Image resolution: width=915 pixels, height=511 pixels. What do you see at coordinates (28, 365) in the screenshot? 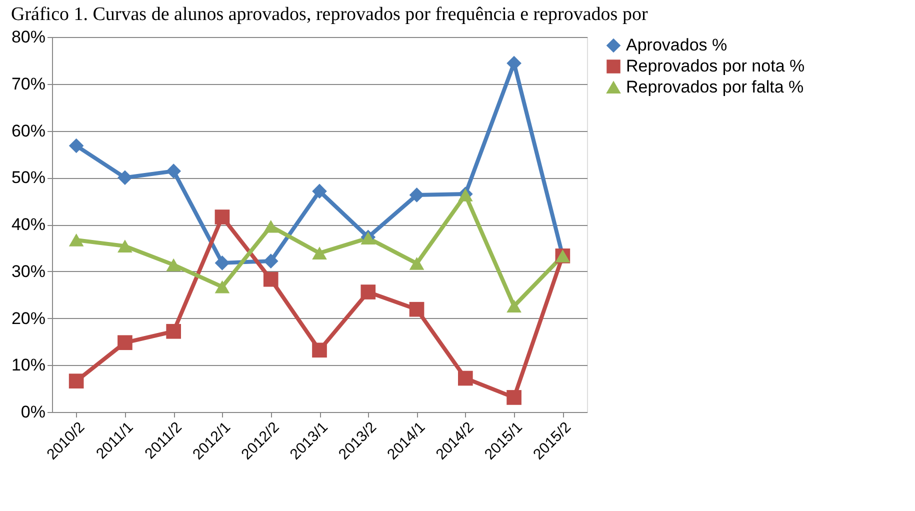
I see `y-tick-label: 10%` at bounding box center [28, 365].